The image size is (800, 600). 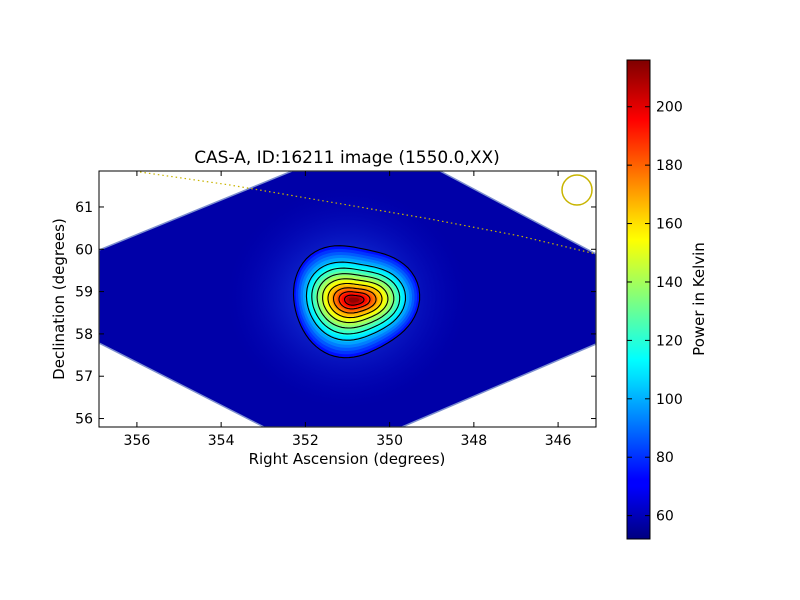 I want to click on colorbar-label: Power in Kelvin, so click(x=699, y=299).